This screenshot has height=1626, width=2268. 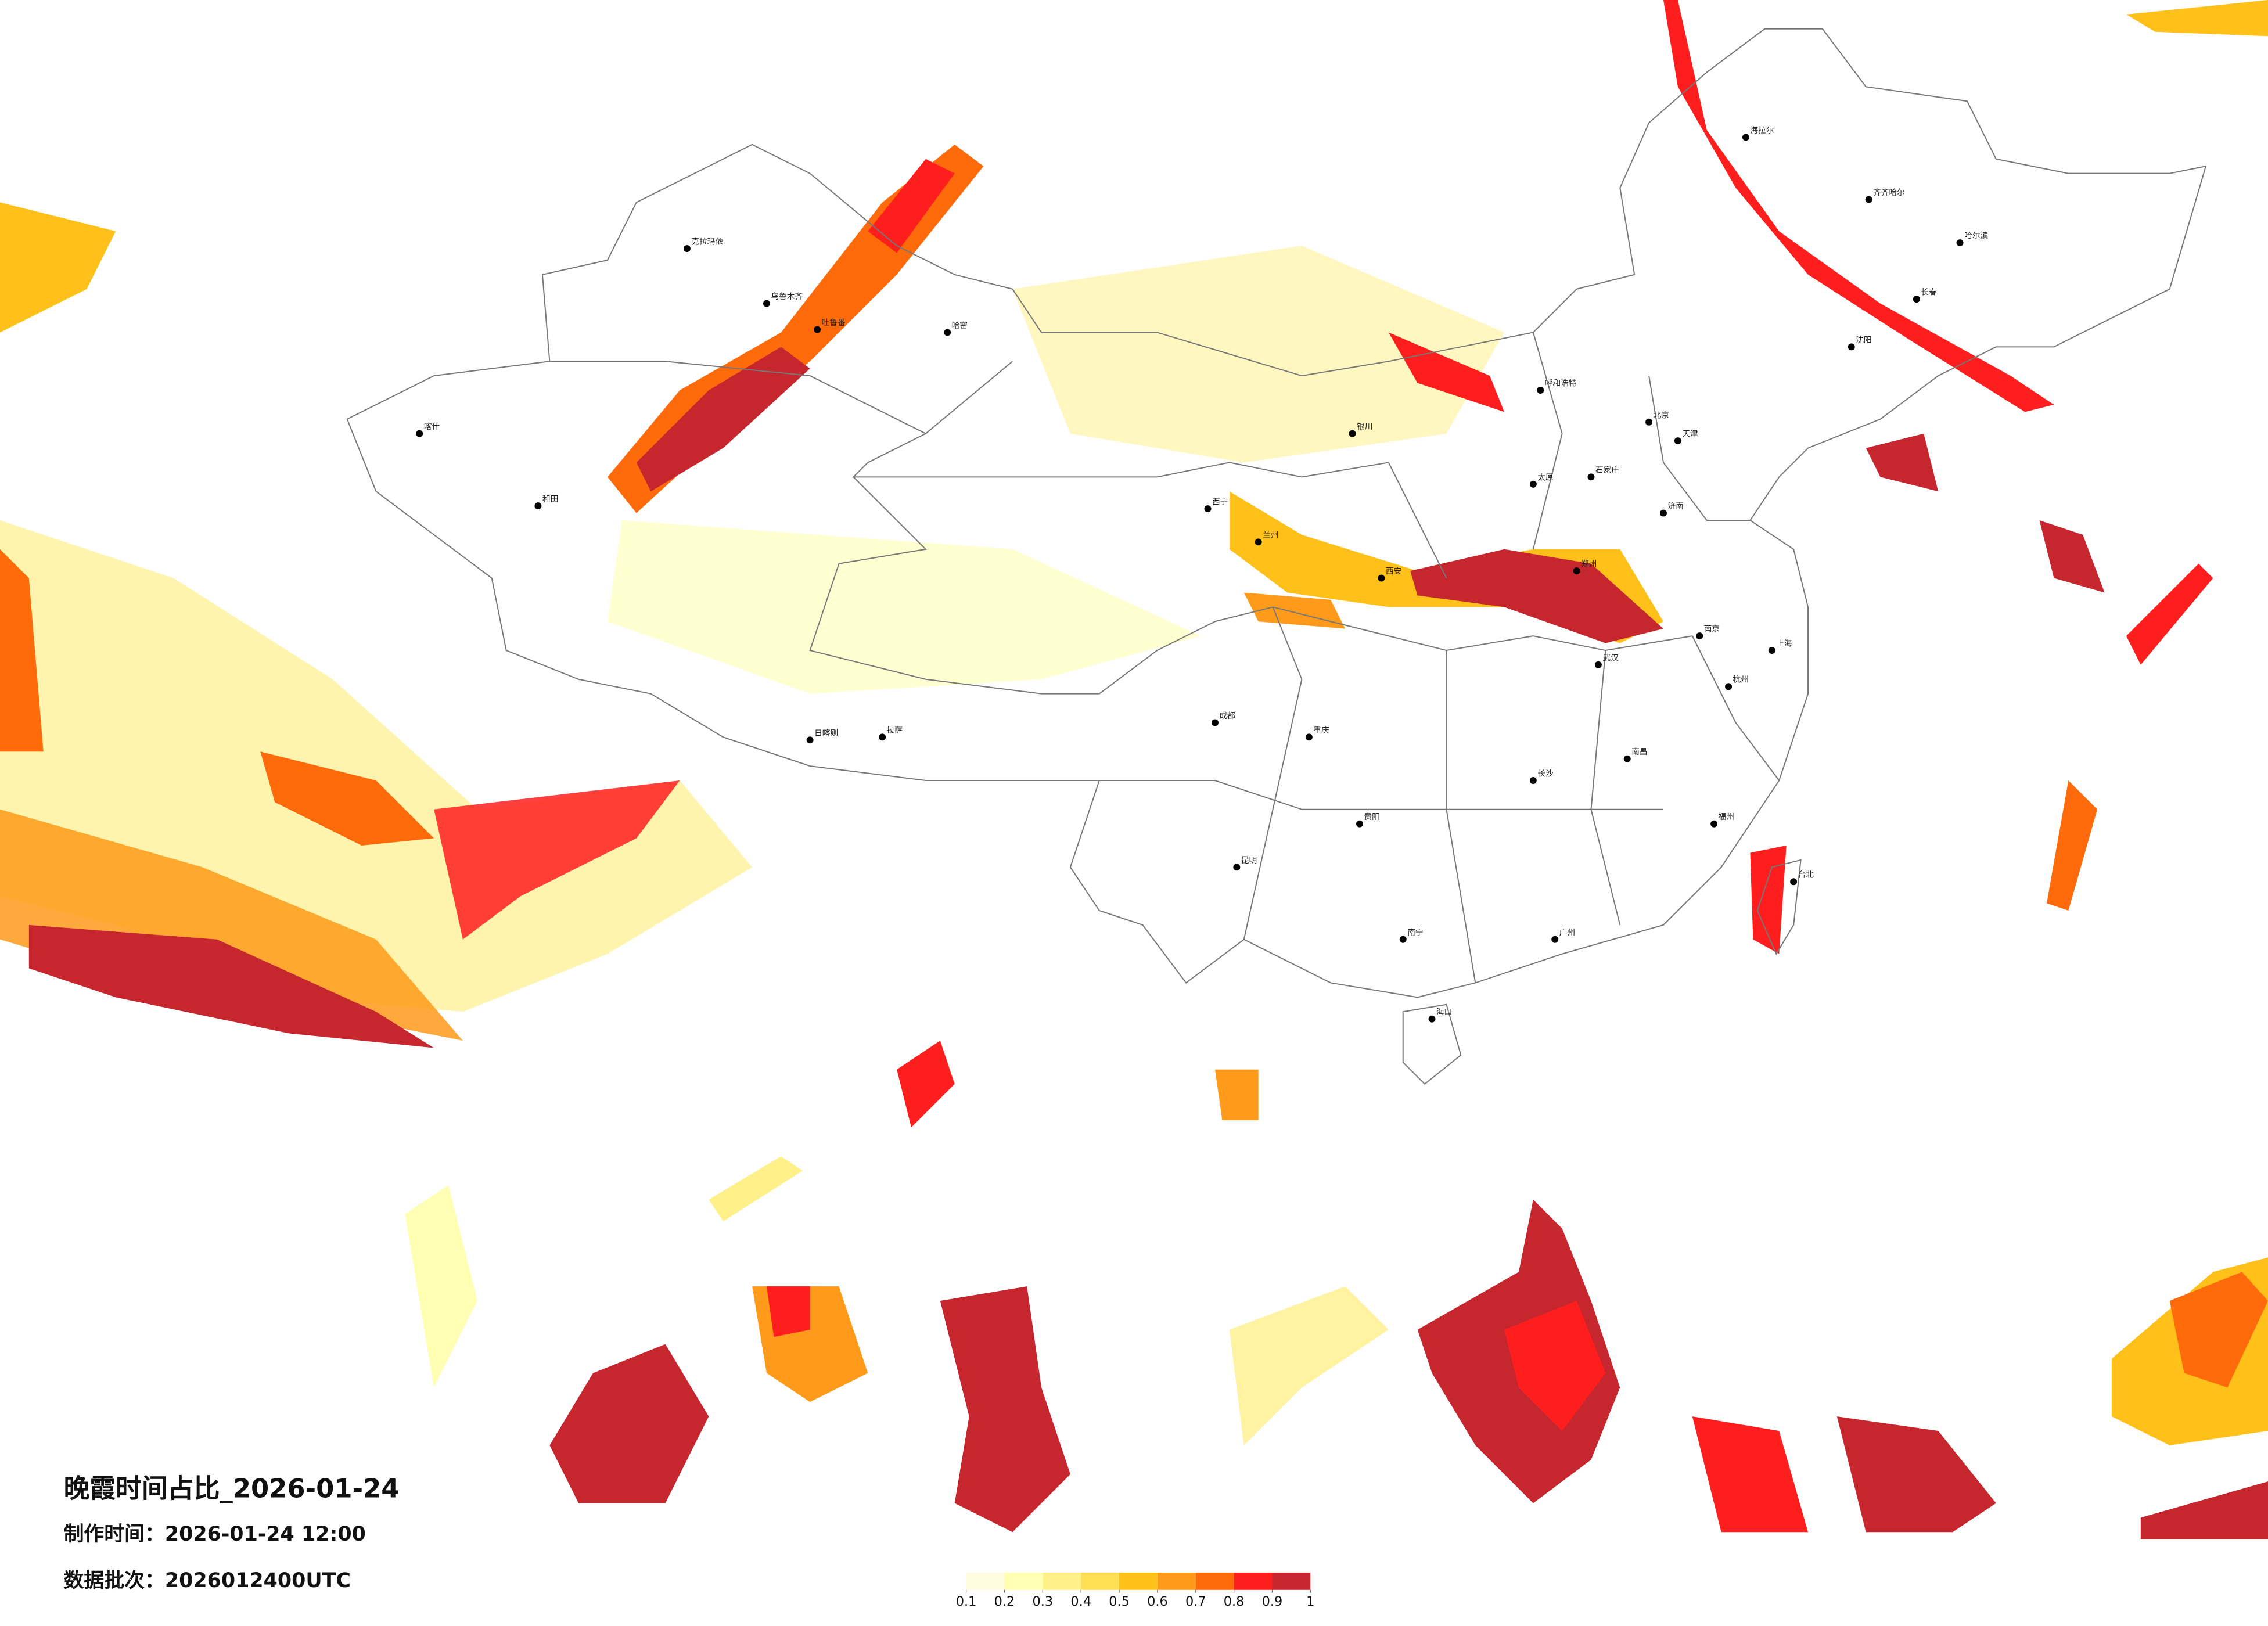 What do you see at coordinates (1661, 415) in the screenshot?
I see `city-label: 北京` at bounding box center [1661, 415].